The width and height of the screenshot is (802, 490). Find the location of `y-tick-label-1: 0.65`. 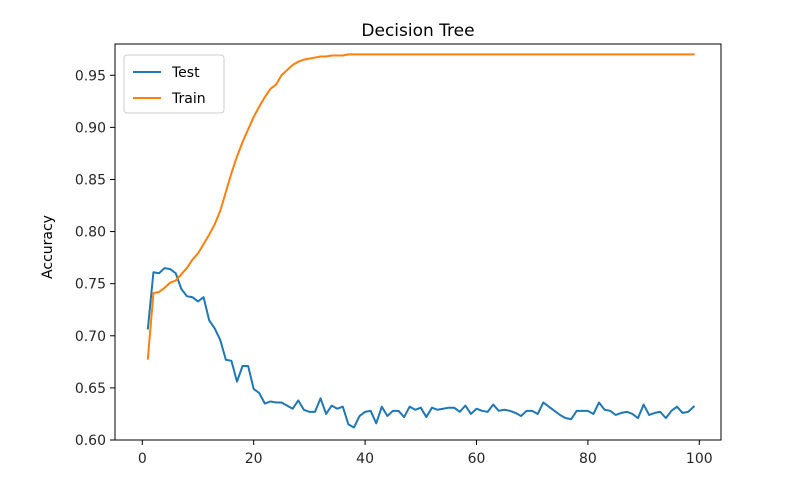

y-tick-label-1: 0.65 is located at coordinates (90, 389).